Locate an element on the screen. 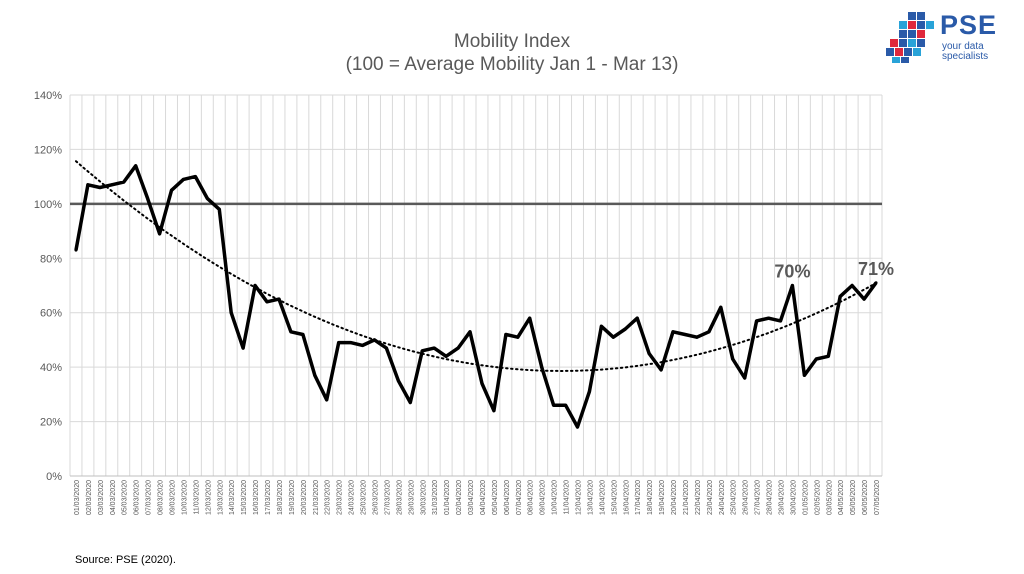 The height and width of the screenshot is (574, 1024). x-tick-label: 13/03/2020 is located at coordinates (220, 497).